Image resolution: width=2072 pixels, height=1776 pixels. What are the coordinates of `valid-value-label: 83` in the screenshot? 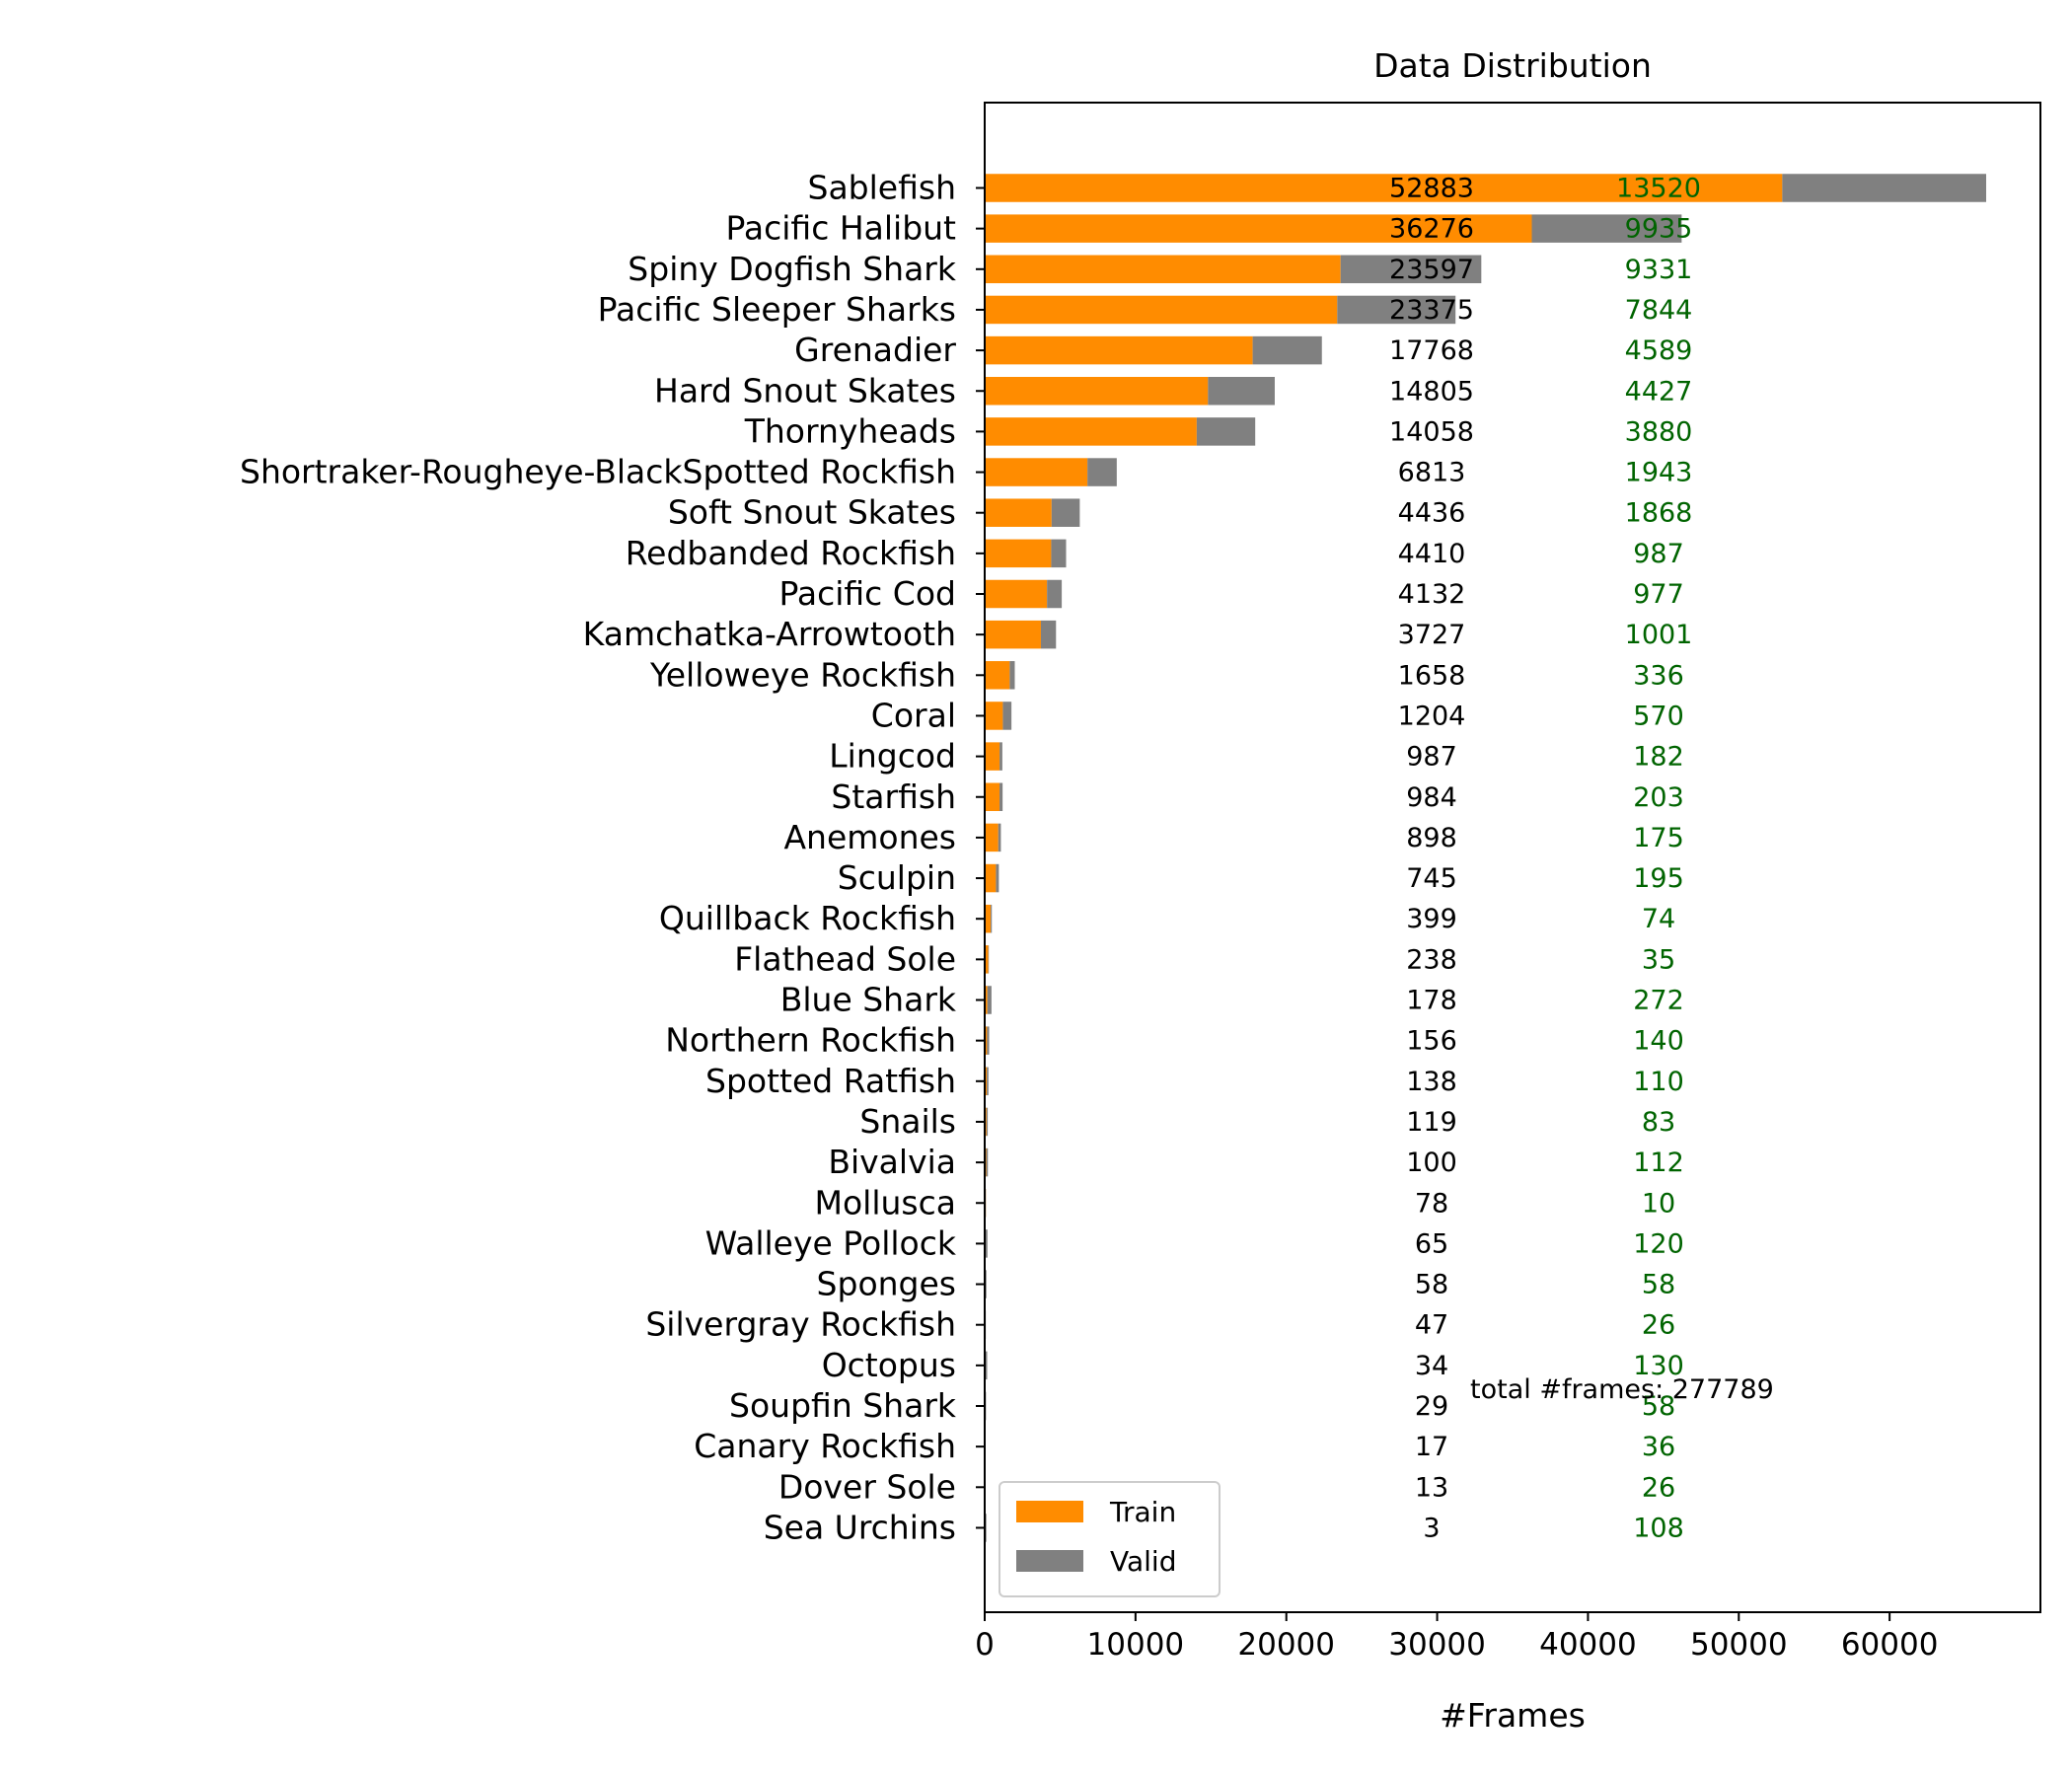 It's located at (1659, 1122).